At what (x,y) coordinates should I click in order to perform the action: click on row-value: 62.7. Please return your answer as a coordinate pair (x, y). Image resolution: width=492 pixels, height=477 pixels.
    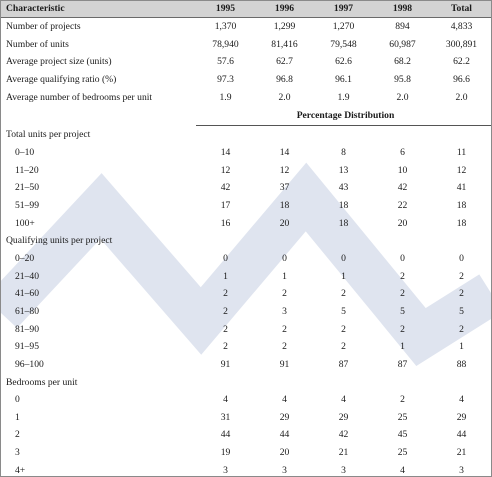
    Looking at the image, I should click on (284, 62).